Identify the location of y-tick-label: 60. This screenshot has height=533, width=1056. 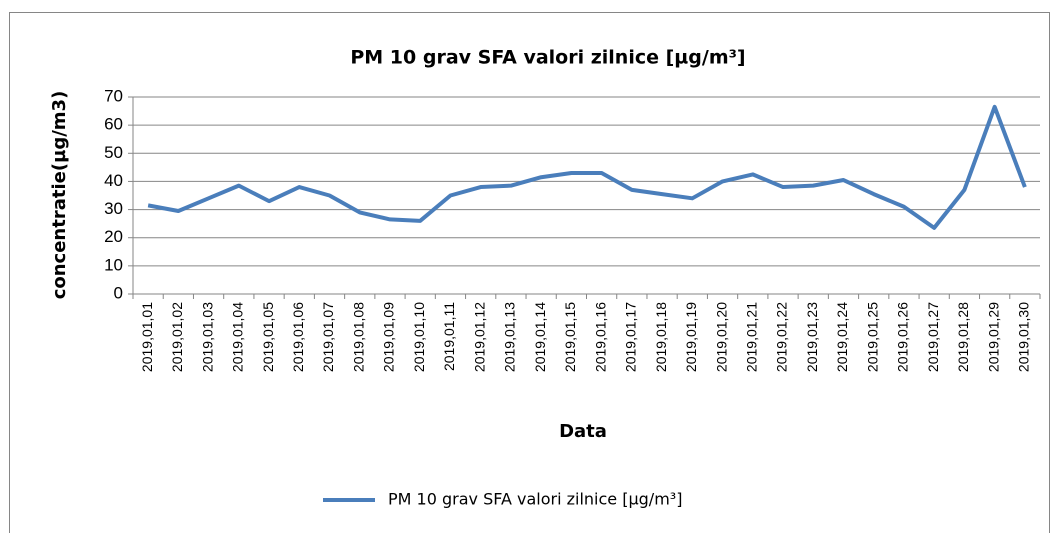
(113, 124).